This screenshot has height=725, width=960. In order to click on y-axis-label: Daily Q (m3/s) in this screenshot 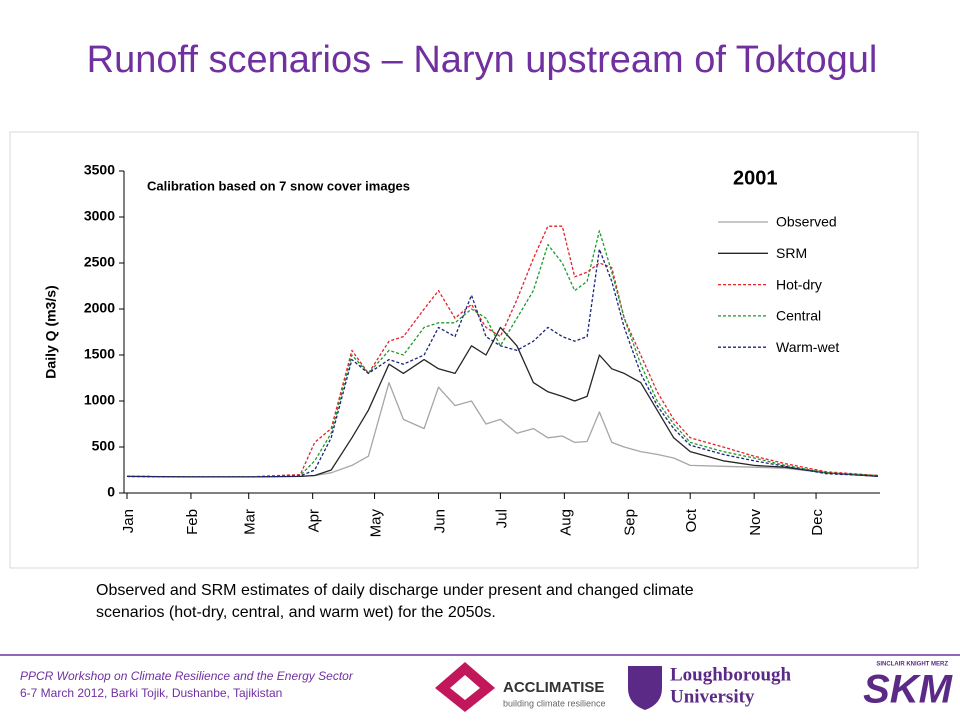, I will do `click(51, 331)`.